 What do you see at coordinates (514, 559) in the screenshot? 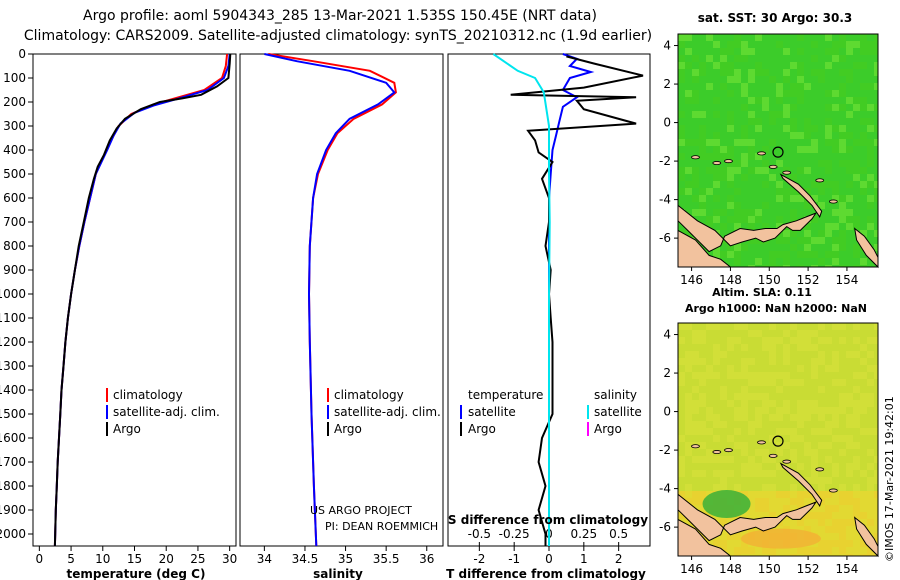
I see `x-tick-label: -1` at bounding box center [514, 559].